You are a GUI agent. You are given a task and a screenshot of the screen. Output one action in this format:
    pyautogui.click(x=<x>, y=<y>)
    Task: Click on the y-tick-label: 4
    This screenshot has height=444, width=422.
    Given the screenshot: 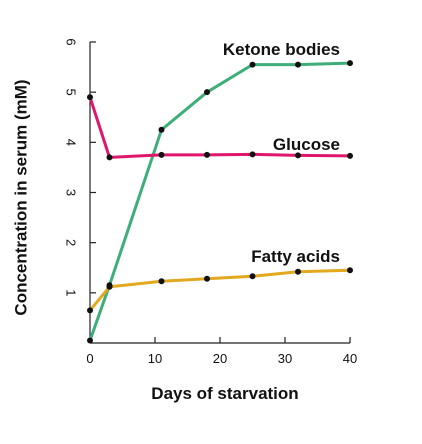 What is the action you would take?
    pyautogui.click(x=71, y=142)
    